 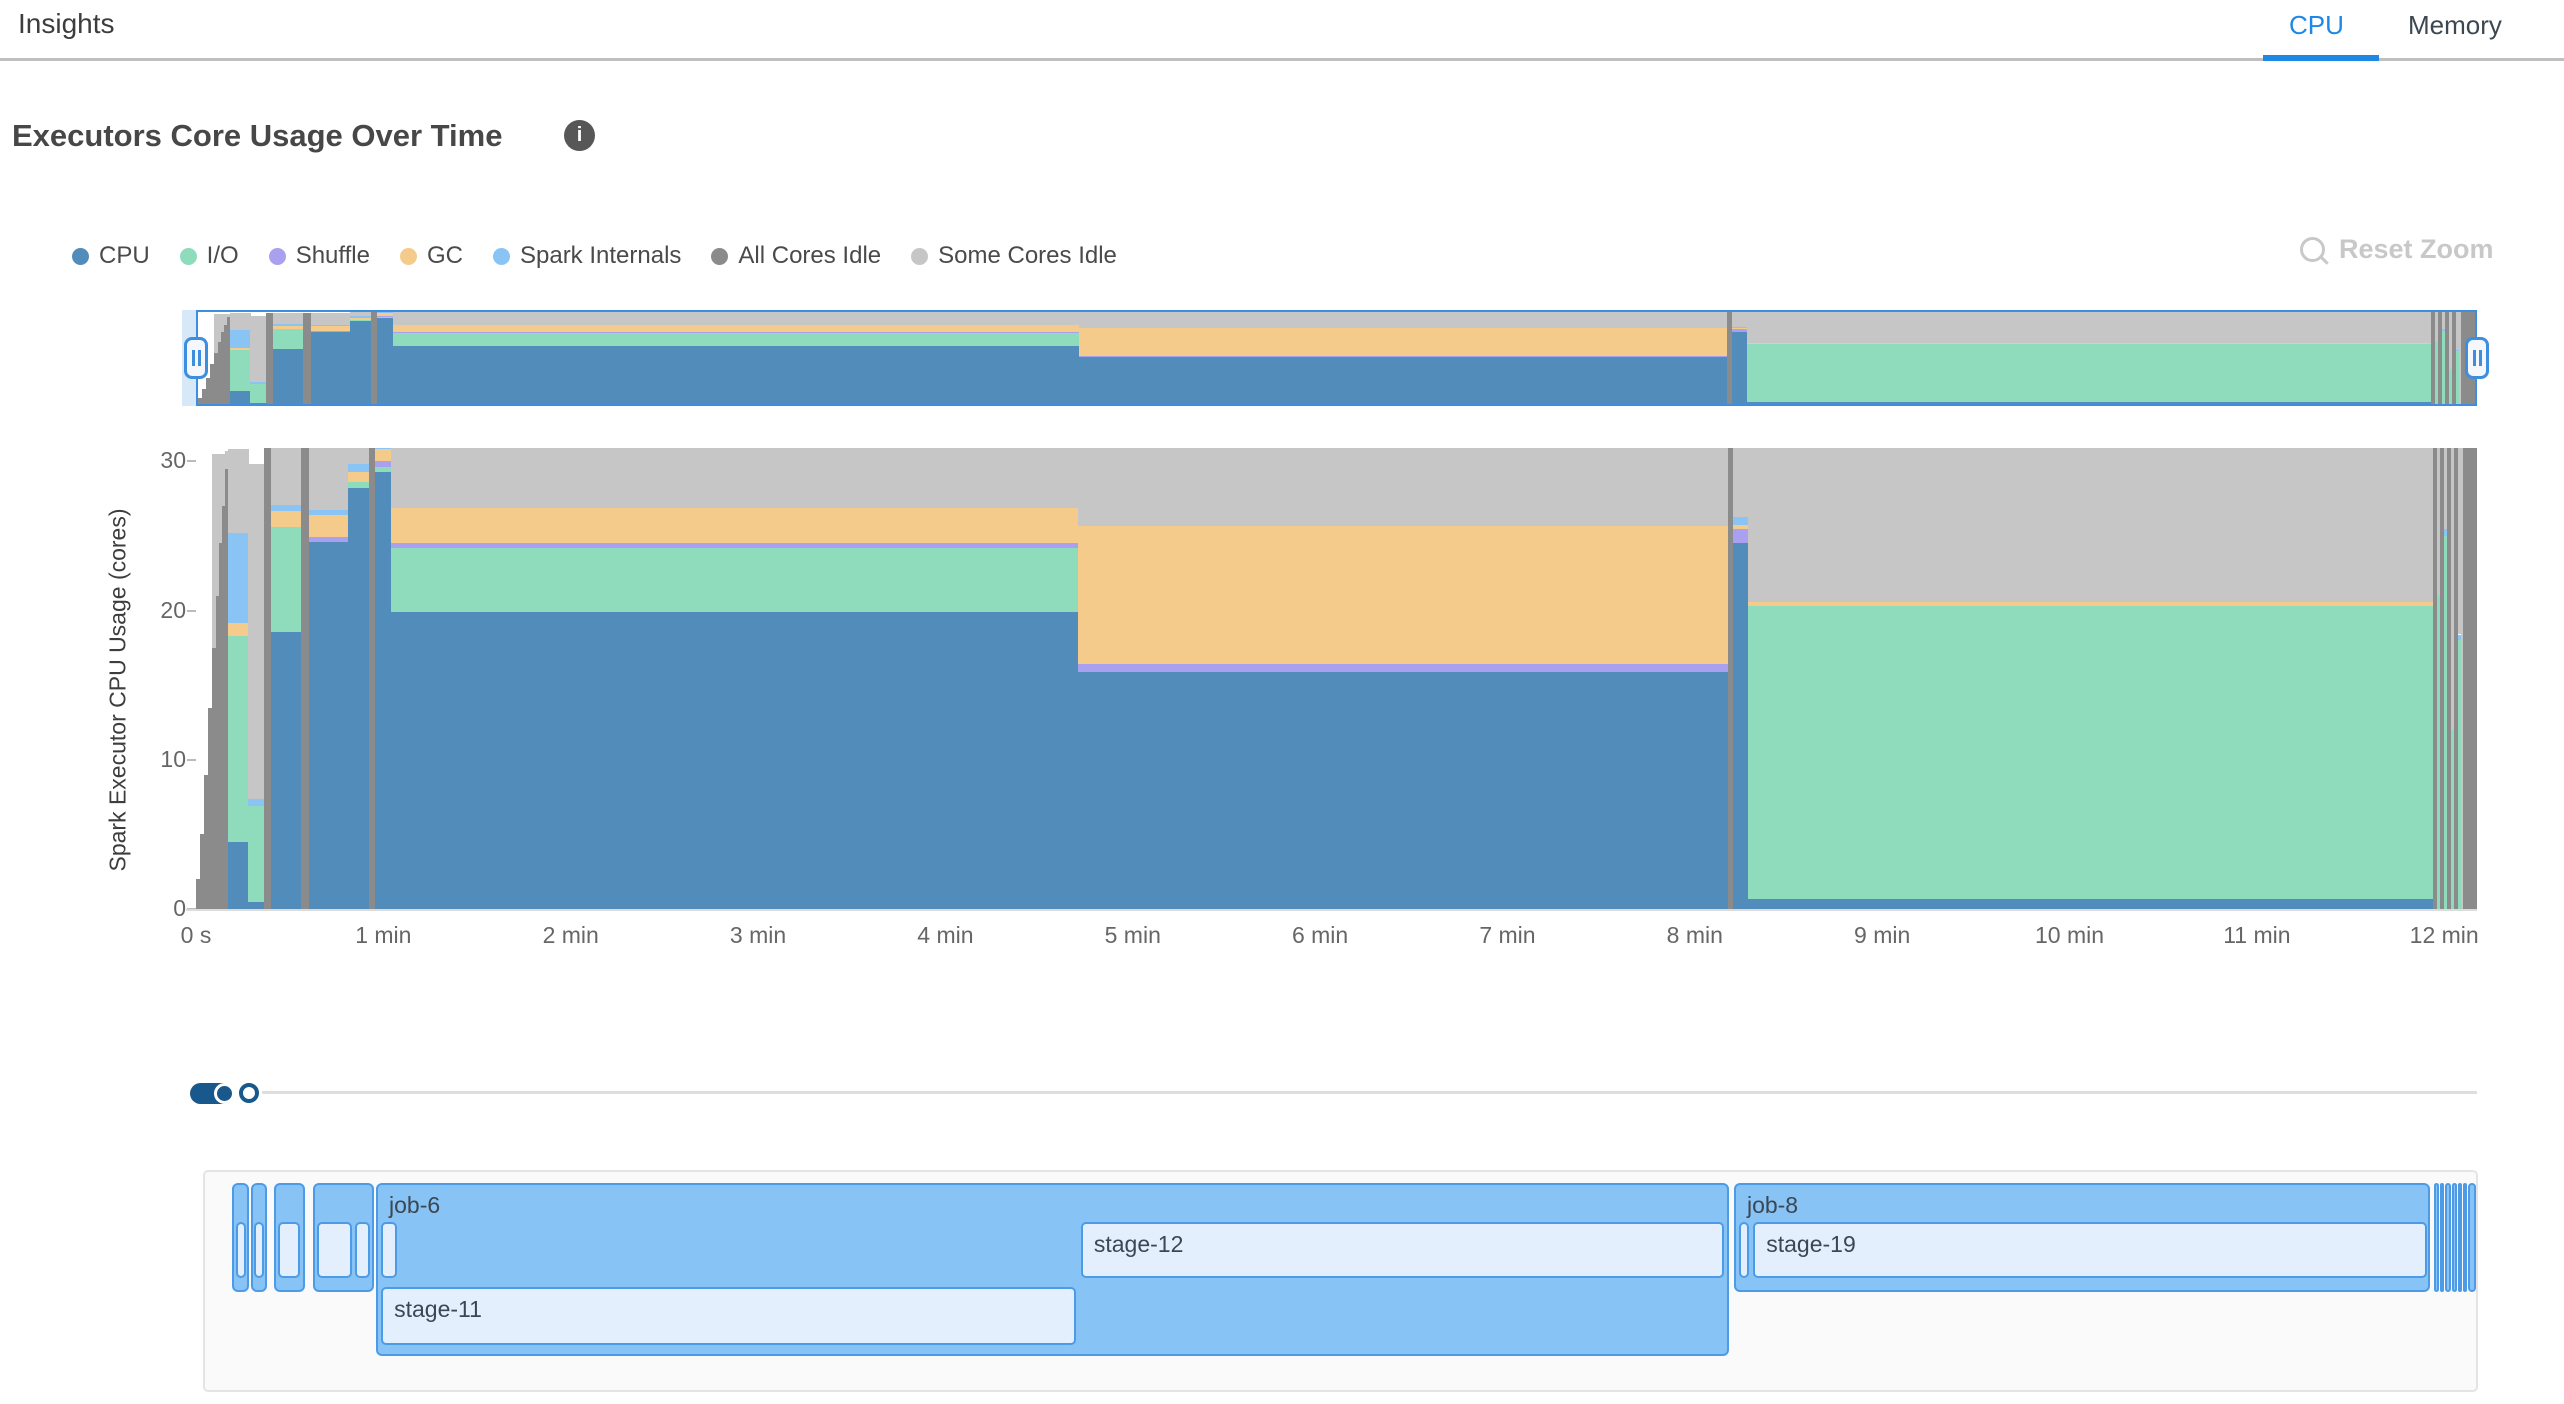 What do you see at coordinates (1402, 1250) in the screenshot?
I see `stage-bar-stage-12: stage-12` at bounding box center [1402, 1250].